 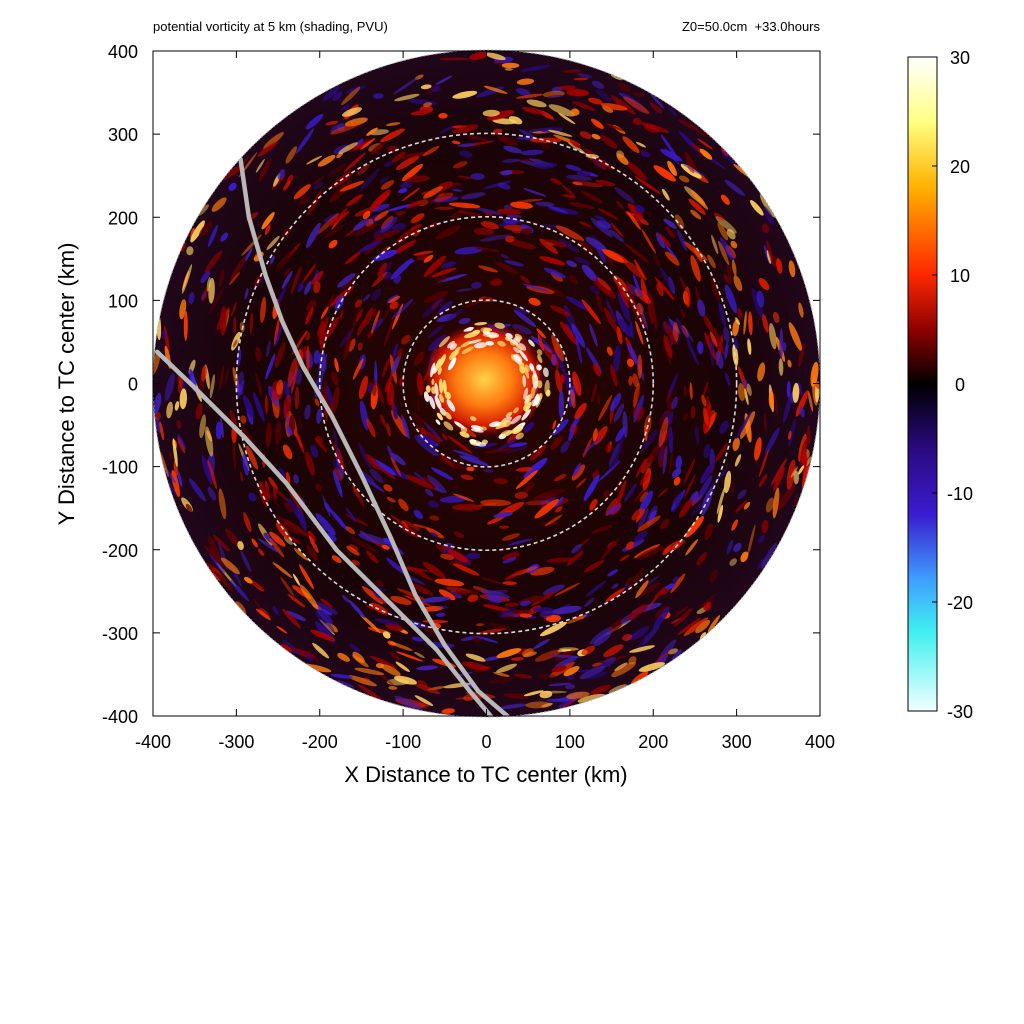 I want to click on x-tick-label: -100, so click(x=403, y=742).